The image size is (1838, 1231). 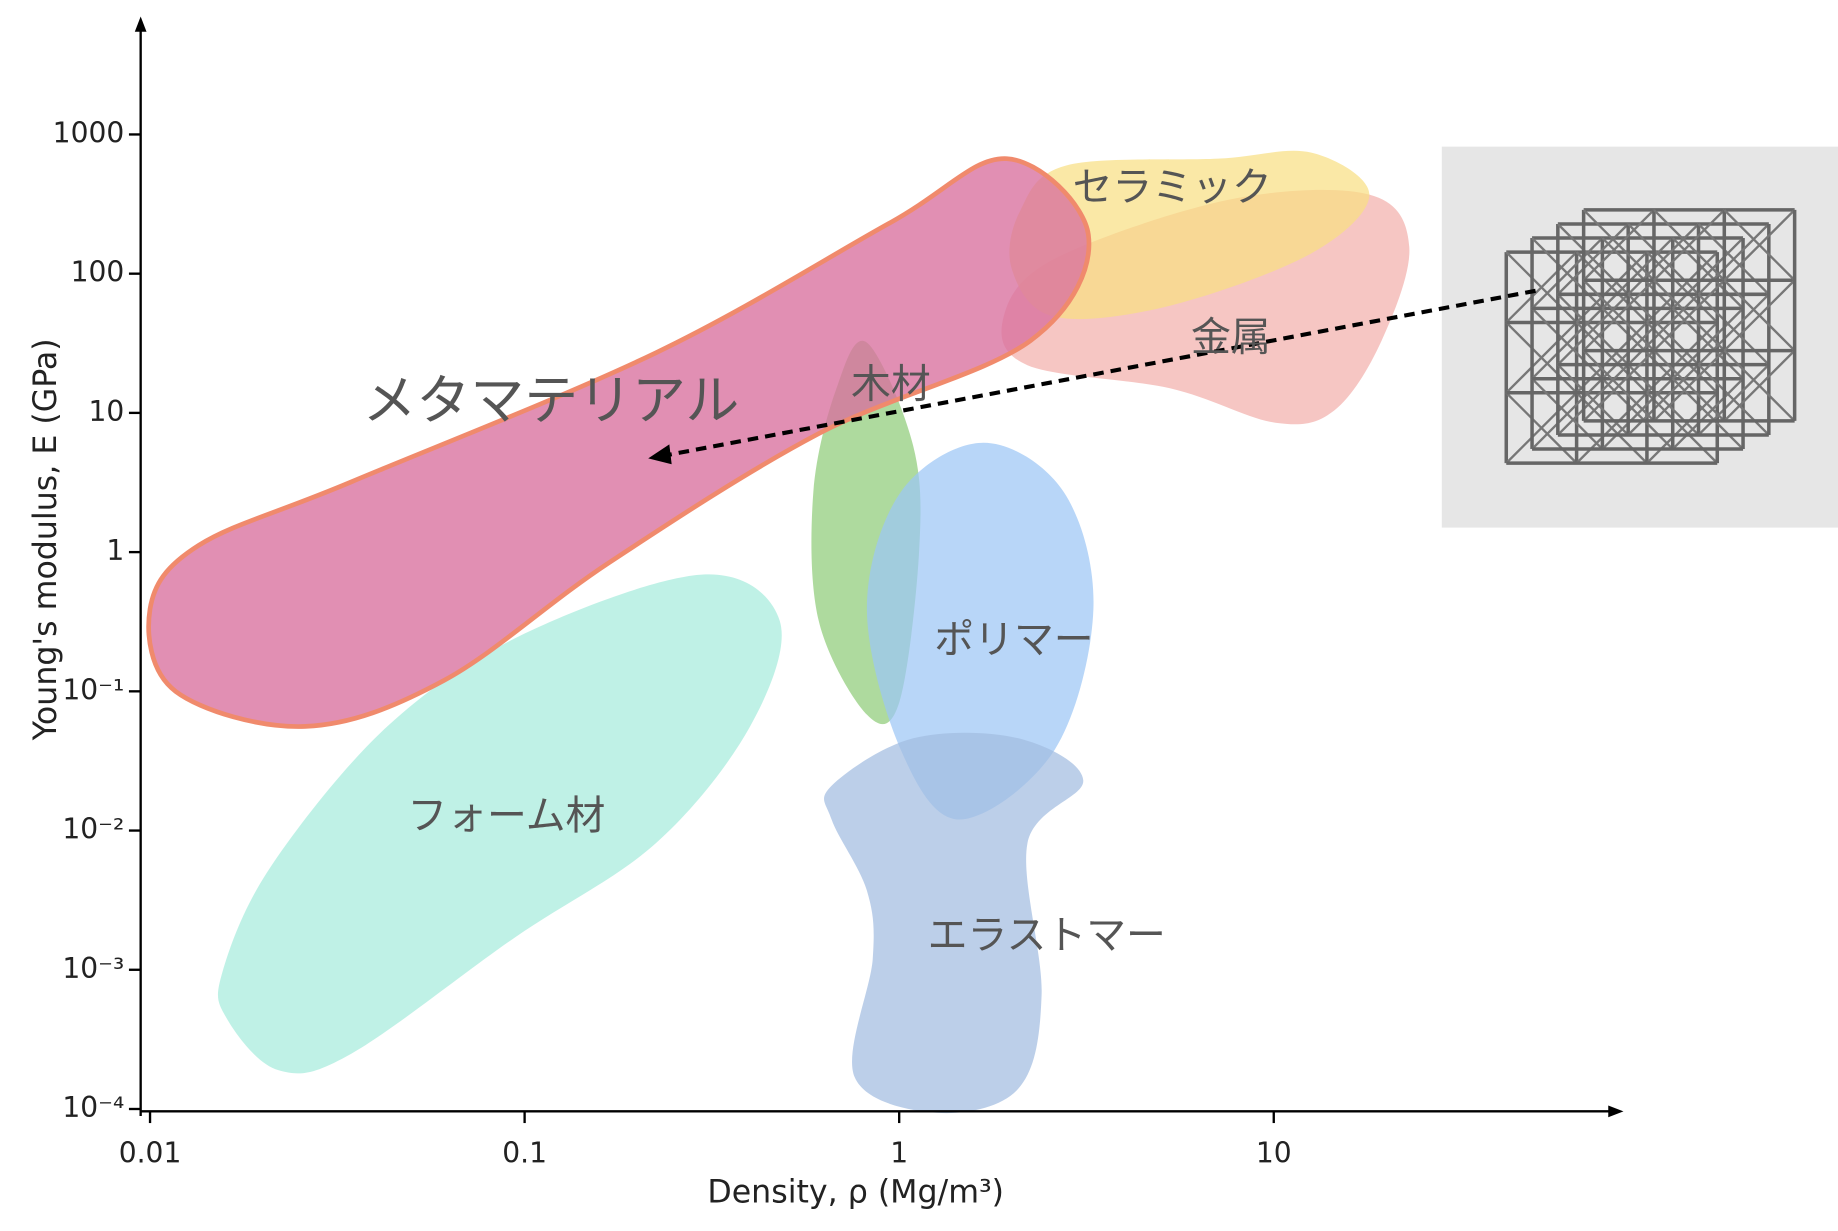 What do you see at coordinates (1172, 187) in the screenshot?
I see `region-label: セラミック` at bounding box center [1172, 187].